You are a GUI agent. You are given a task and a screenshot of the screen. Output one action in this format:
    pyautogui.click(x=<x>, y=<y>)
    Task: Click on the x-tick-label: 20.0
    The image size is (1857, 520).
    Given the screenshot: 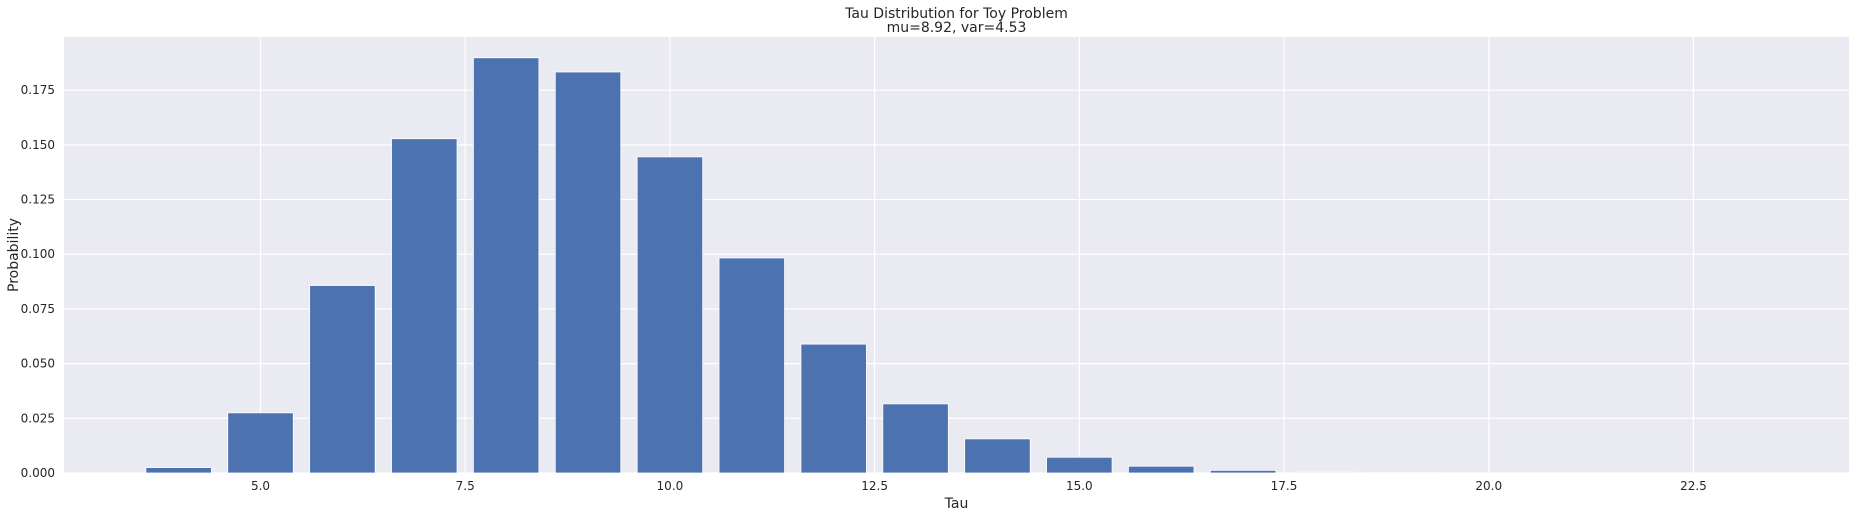 What is the action you would take?
    pyautogui.click(x=1488, y=486)
    